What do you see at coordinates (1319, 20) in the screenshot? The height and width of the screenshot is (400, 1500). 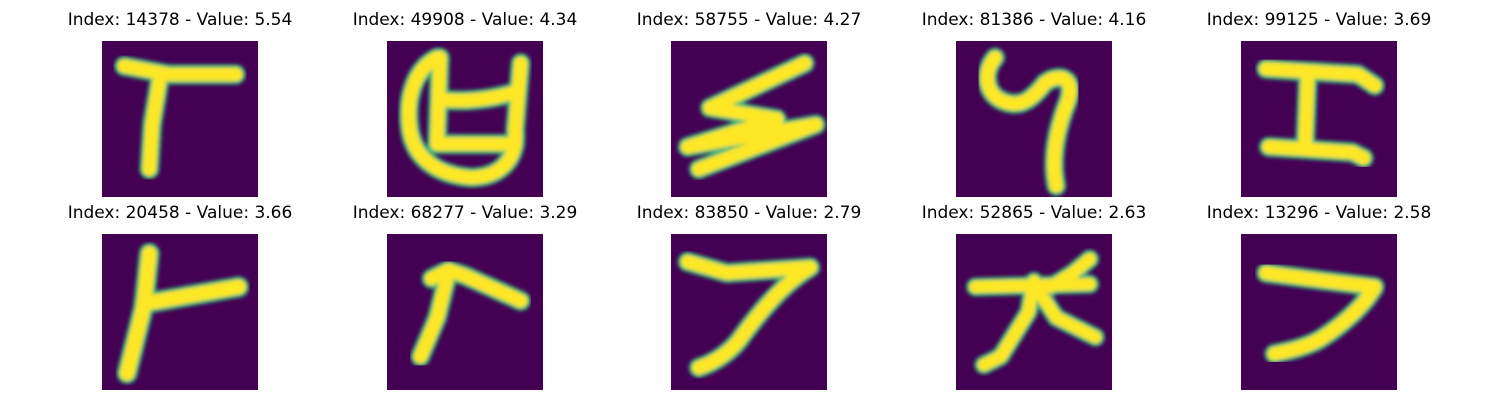 I see `panel-title: Index: 99125 - Value: 3.69` at bounding box center [1319, 20].